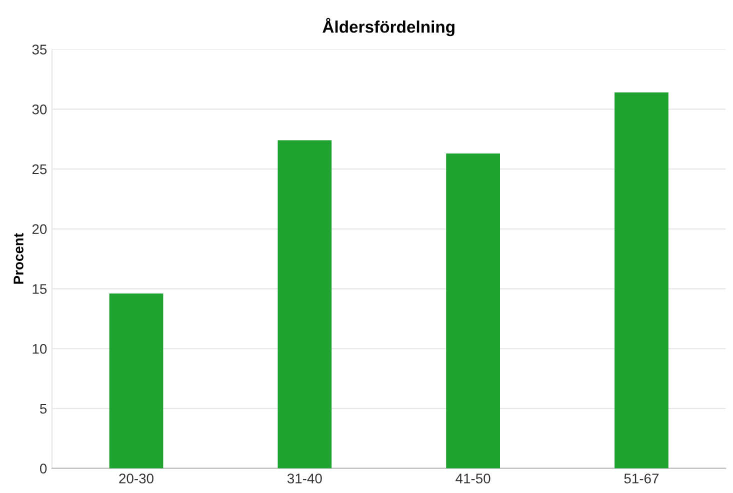 This screenshot has width=733, height=493. I want to click on chart-title: Åldersfördelning, so click(388, 27).